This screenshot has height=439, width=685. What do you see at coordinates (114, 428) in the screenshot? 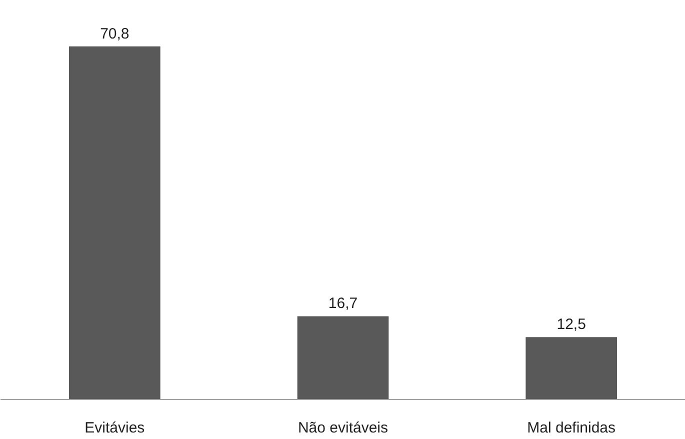
I see `x-tick-label: Evitávies` at bounding box center [114, 428].